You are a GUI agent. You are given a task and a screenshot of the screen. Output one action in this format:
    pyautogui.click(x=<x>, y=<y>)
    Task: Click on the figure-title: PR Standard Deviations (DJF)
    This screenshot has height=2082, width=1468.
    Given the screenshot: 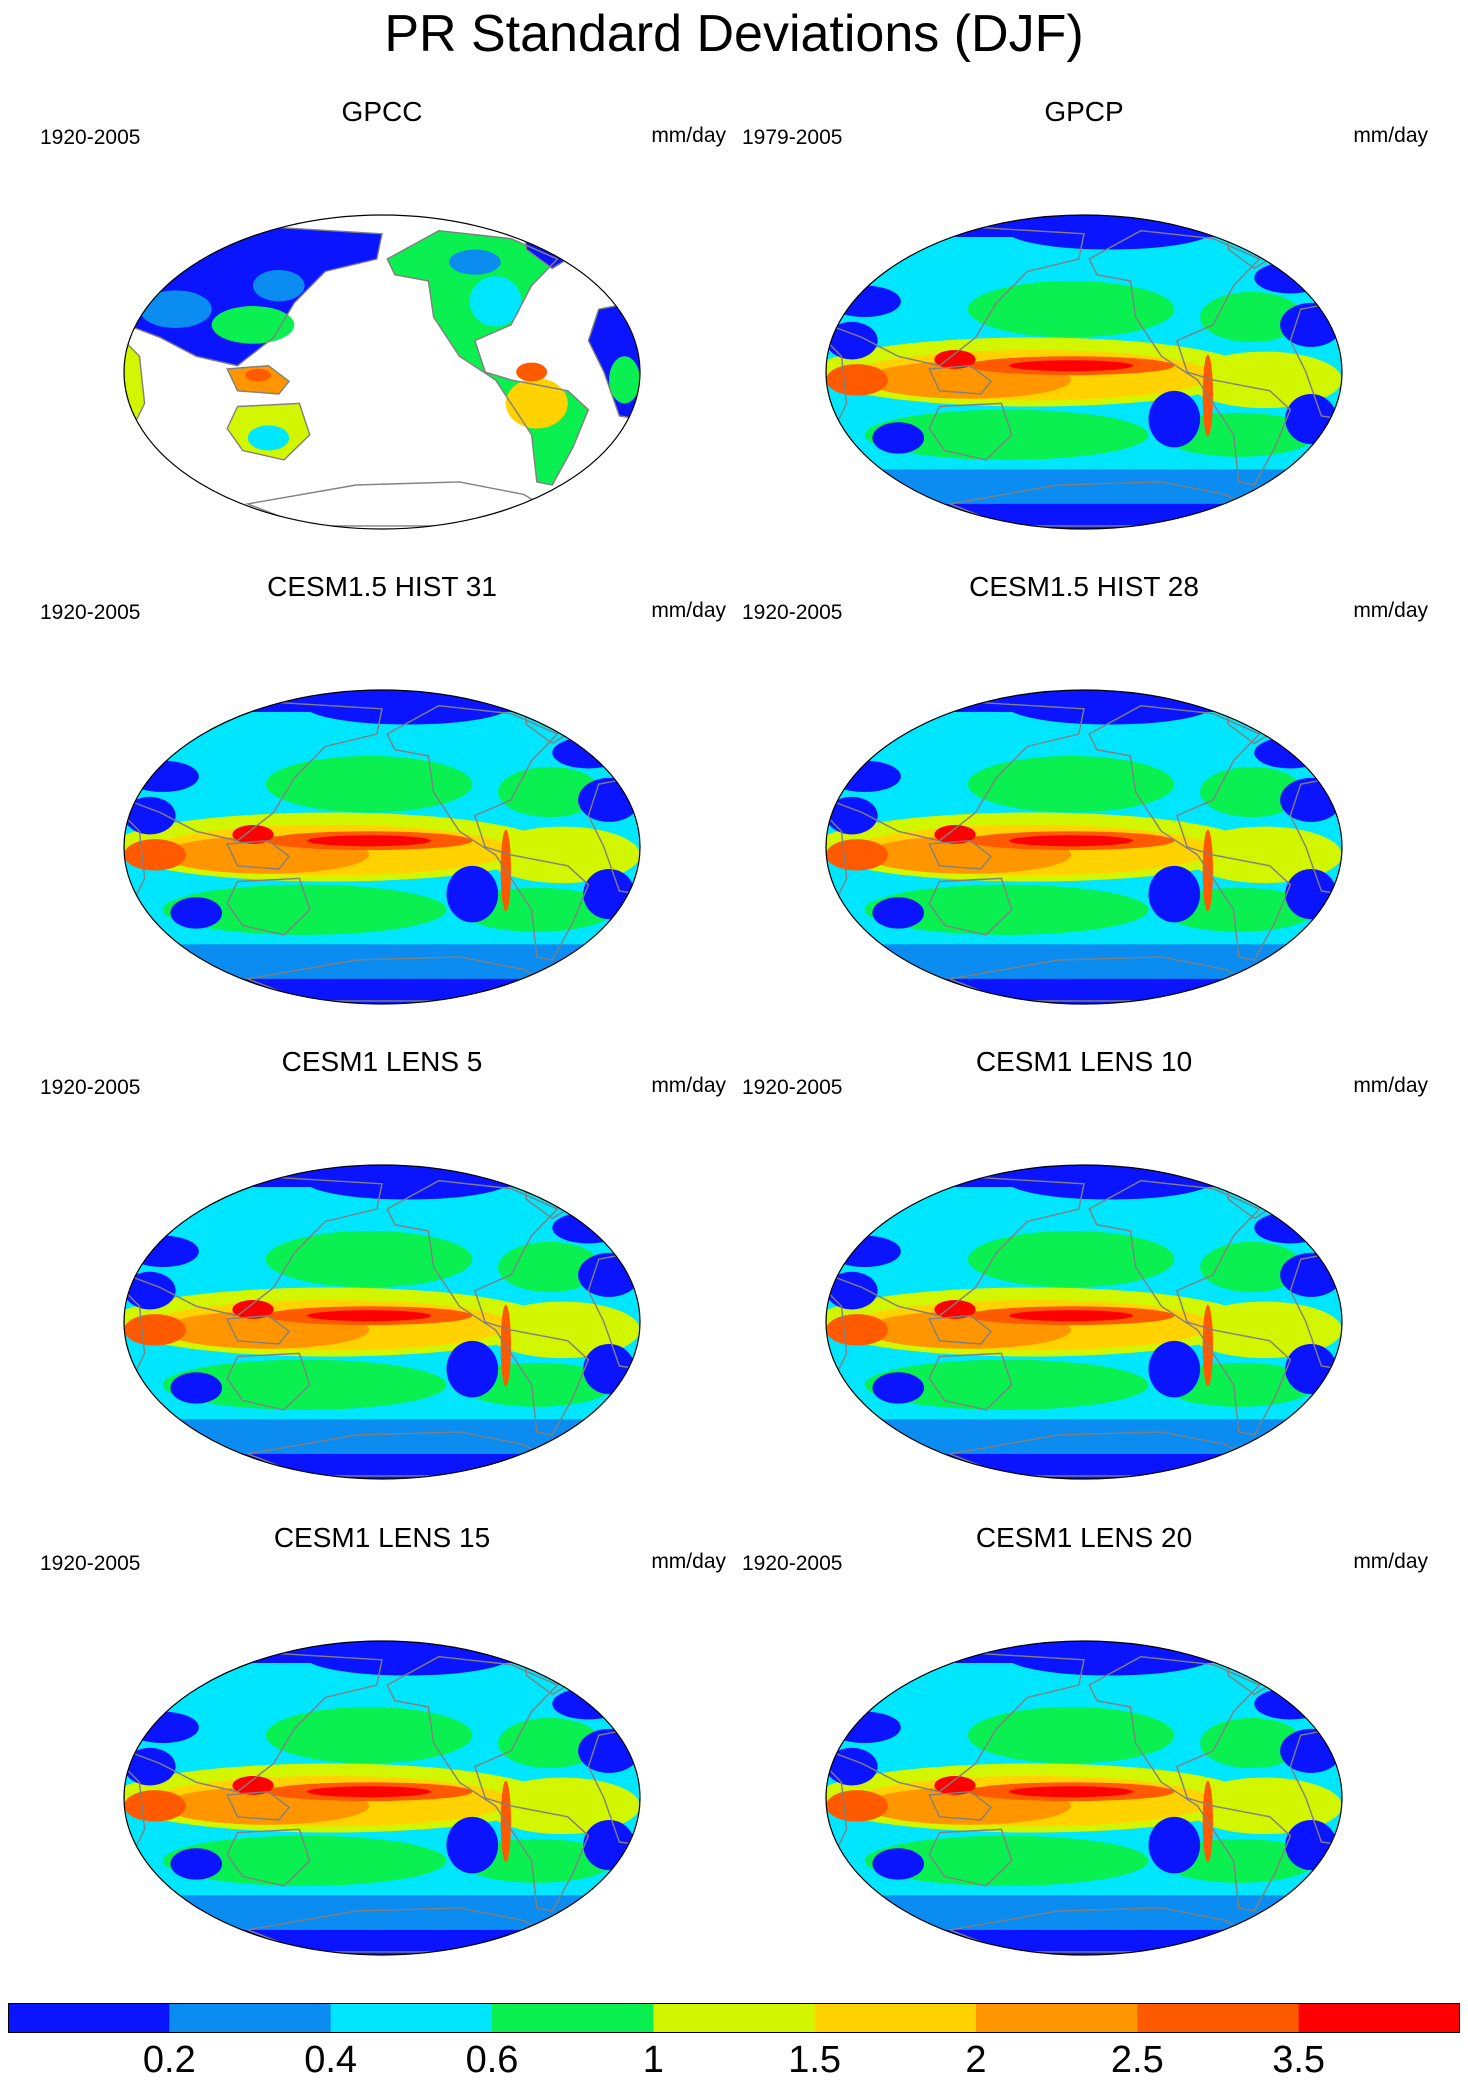 What is the action you would take?
    pyautogui.click(x=734, y=34)
    